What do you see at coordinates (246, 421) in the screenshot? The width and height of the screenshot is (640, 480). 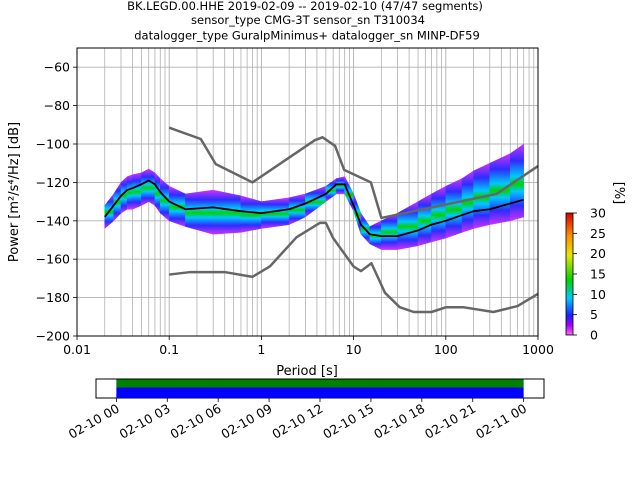 I see `coverage-tick-label: 02-10 09` at bounding box center [246, 421].